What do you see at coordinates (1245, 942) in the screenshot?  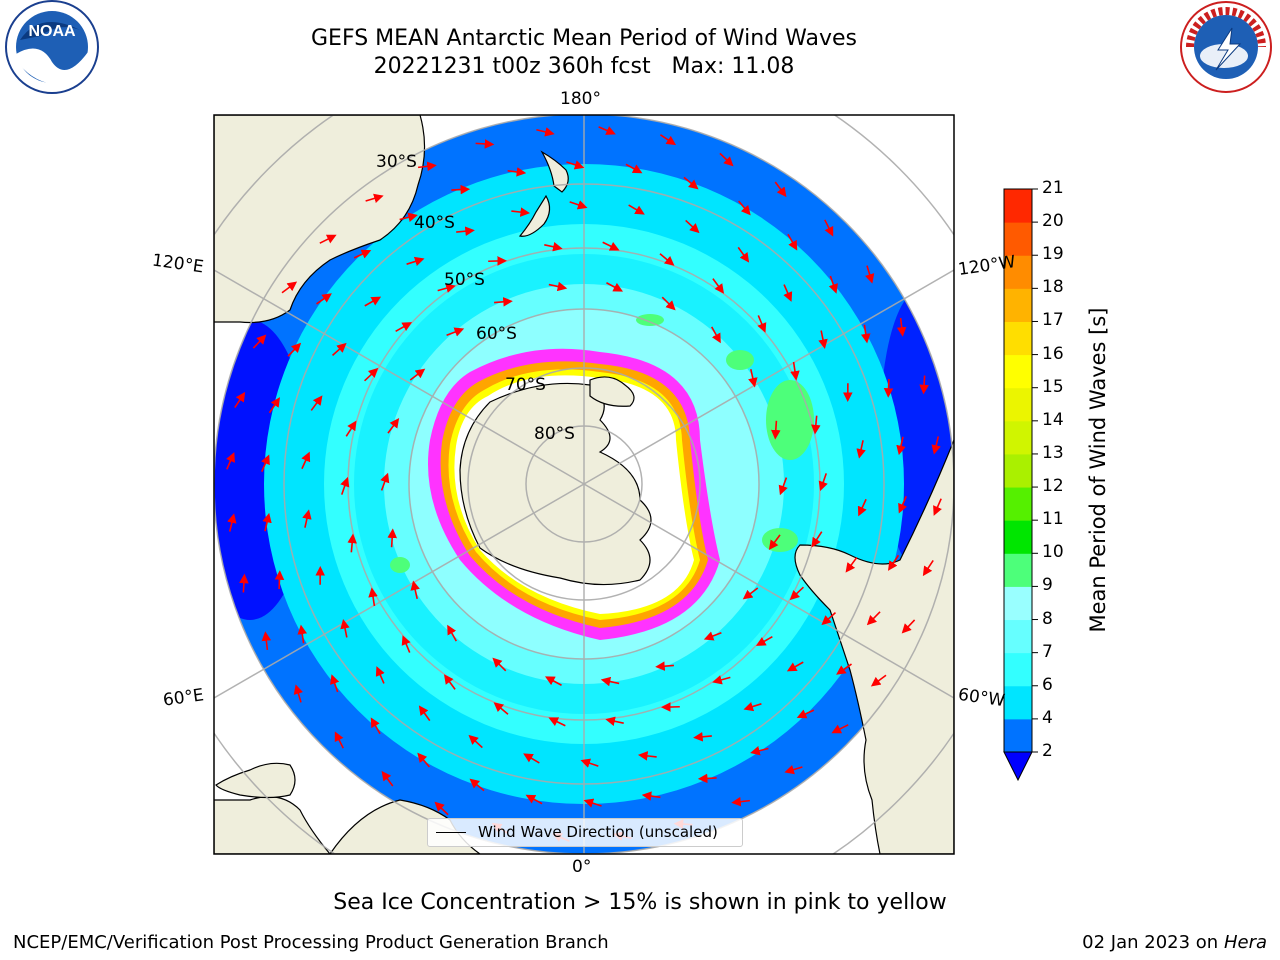 I see `footer-machine: Hera` at bounding box center [1245, 942].